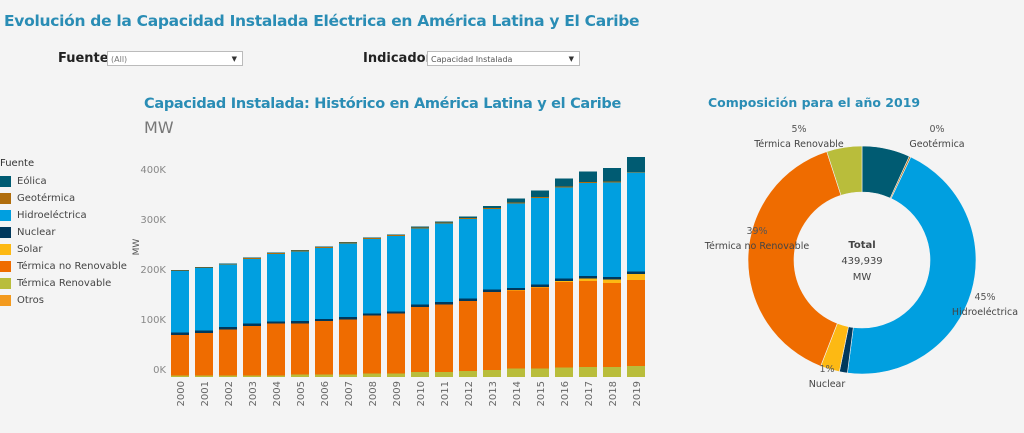 Image resolution: width=1024 pixels, height=433 pixels. What do you see at coordinates (63, 249) in the screenshot?
I see `legend-item: Solar` at bounding box center [63, 249].